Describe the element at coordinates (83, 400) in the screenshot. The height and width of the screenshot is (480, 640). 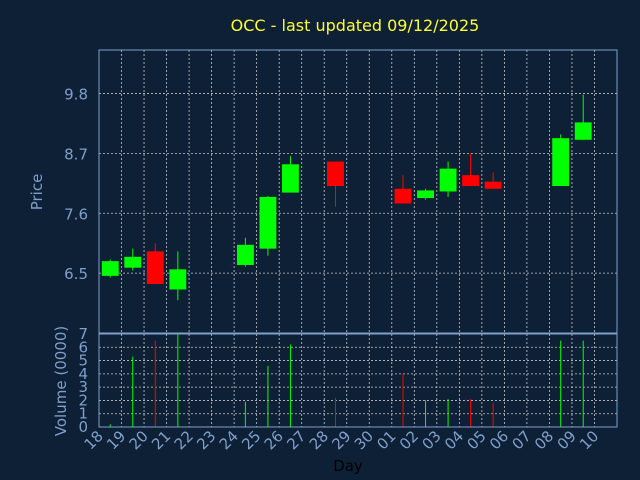
I see `volume-tick-label: 2` at that location.